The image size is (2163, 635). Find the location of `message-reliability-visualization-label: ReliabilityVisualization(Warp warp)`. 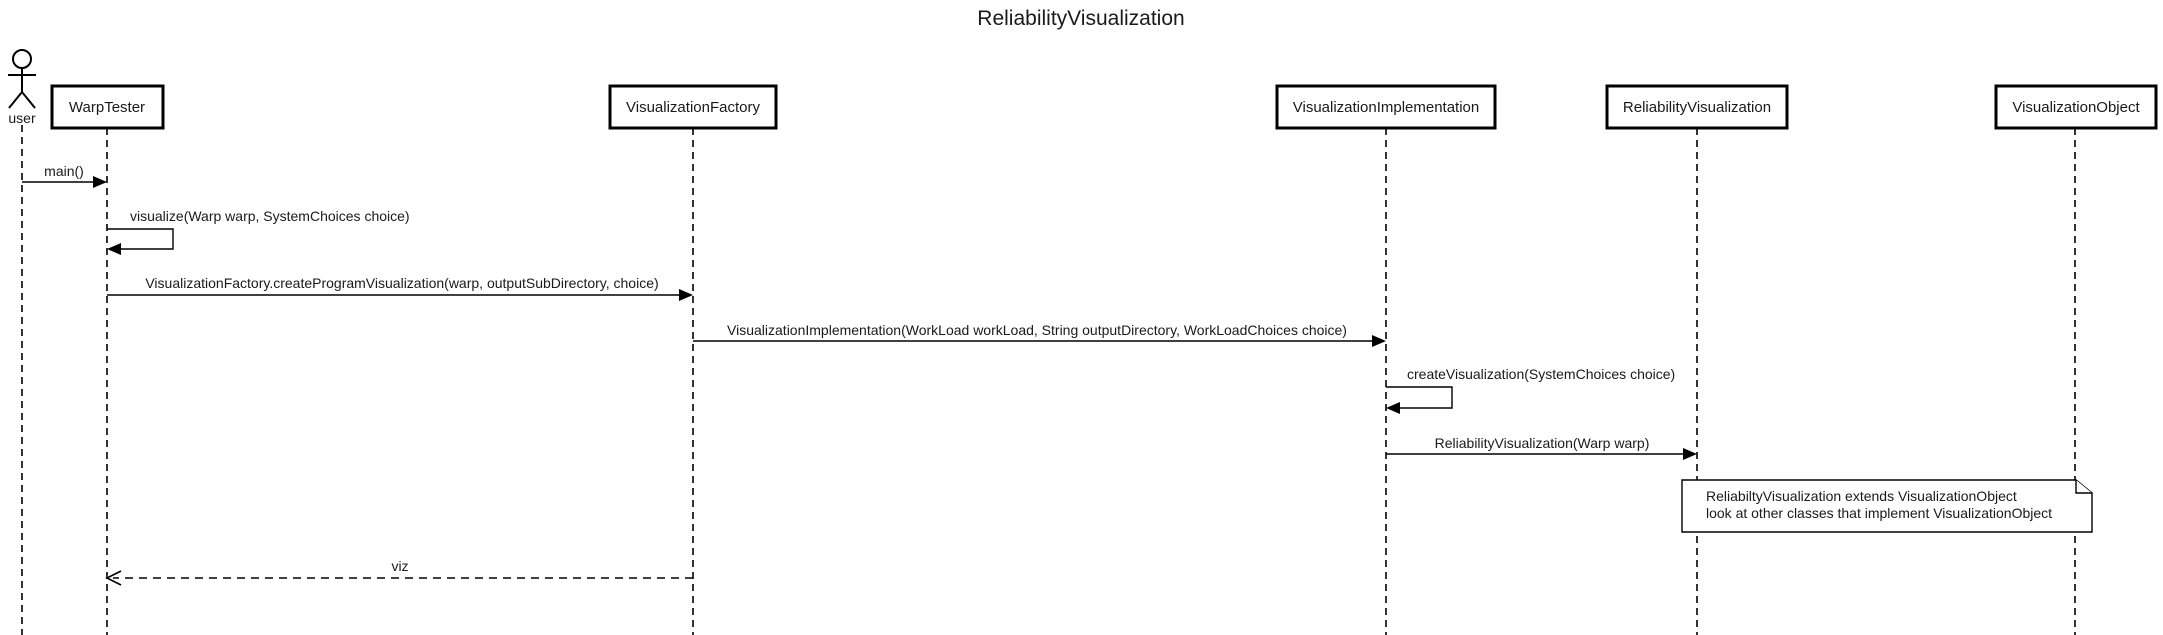

message-reliability-visualization-label: ReliabilityVisualization(Warp warp) is located at coordinates (1542, 443).